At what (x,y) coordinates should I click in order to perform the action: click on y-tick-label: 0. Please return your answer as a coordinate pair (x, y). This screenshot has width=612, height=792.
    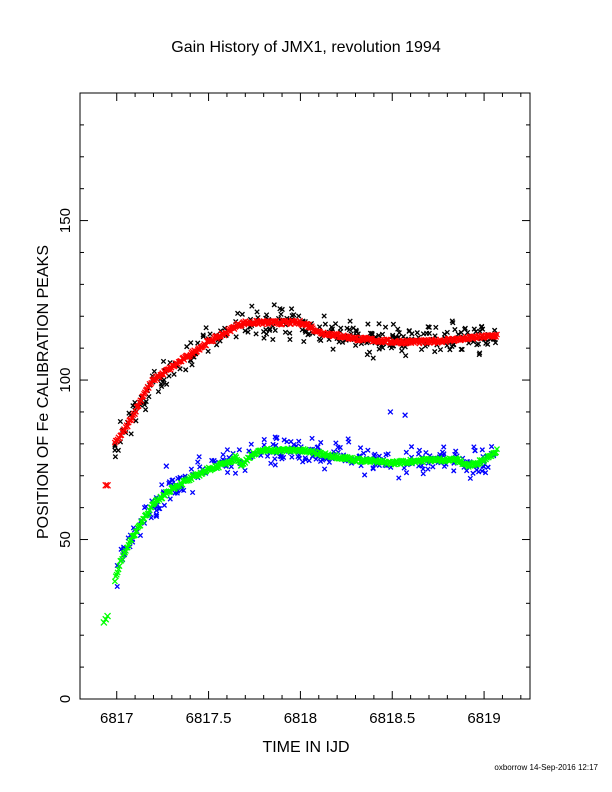
    Looking at the image, I should click on (65, 699).